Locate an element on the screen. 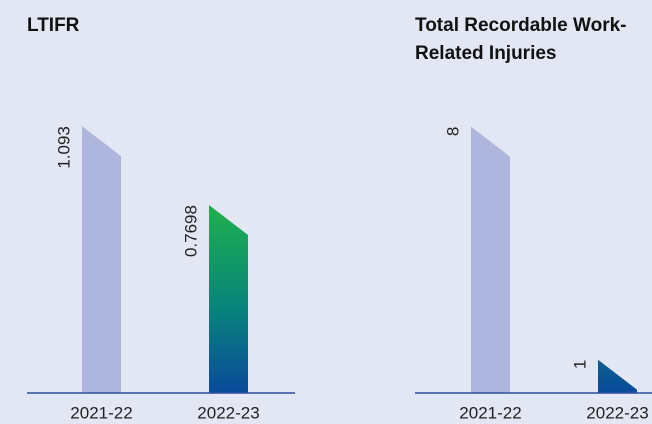  value-label: 0.7698 is located at coordinates (190, 231).